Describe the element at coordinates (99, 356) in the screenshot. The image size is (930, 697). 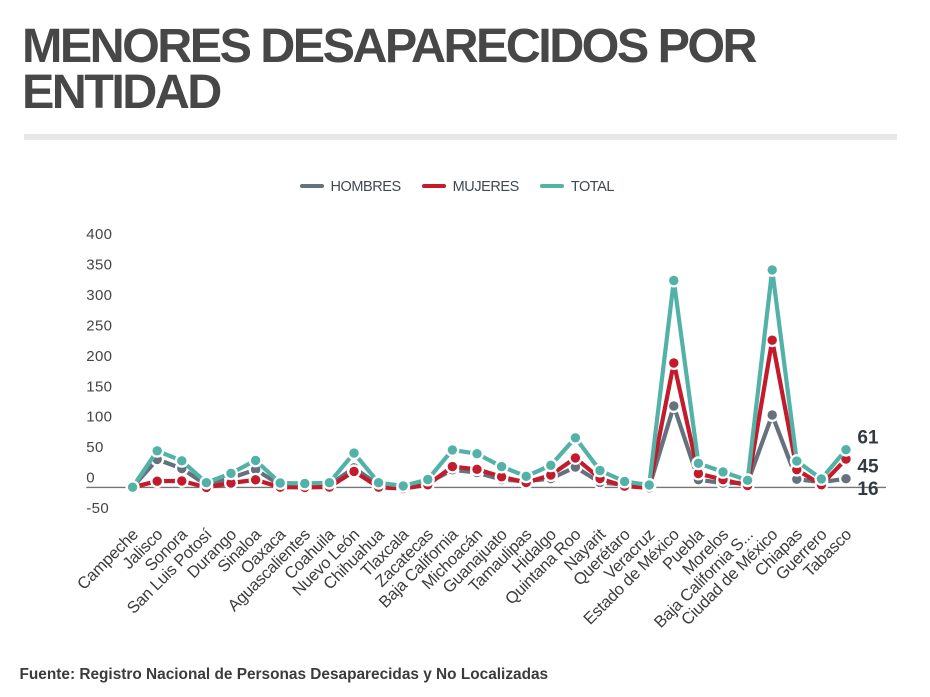
I see `svg-text: 200` at that location.